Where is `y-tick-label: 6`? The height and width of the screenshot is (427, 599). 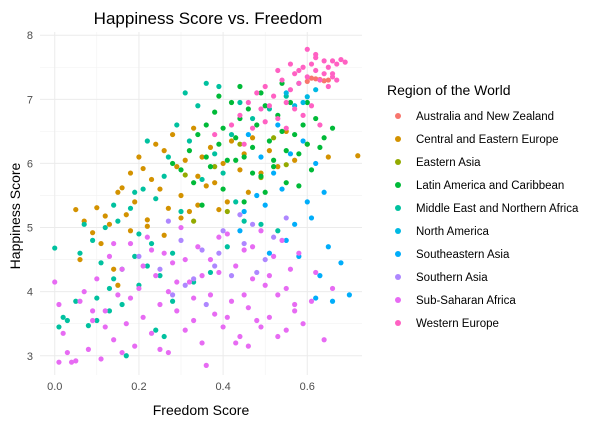
y-tick-label: 6 is located at coordinates (30, 164).